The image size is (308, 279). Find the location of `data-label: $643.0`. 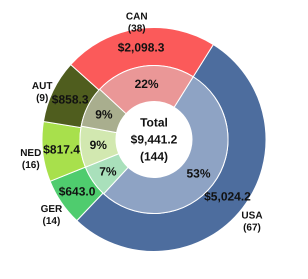

data-label: $643.0 is located at coordinates (77, 191).